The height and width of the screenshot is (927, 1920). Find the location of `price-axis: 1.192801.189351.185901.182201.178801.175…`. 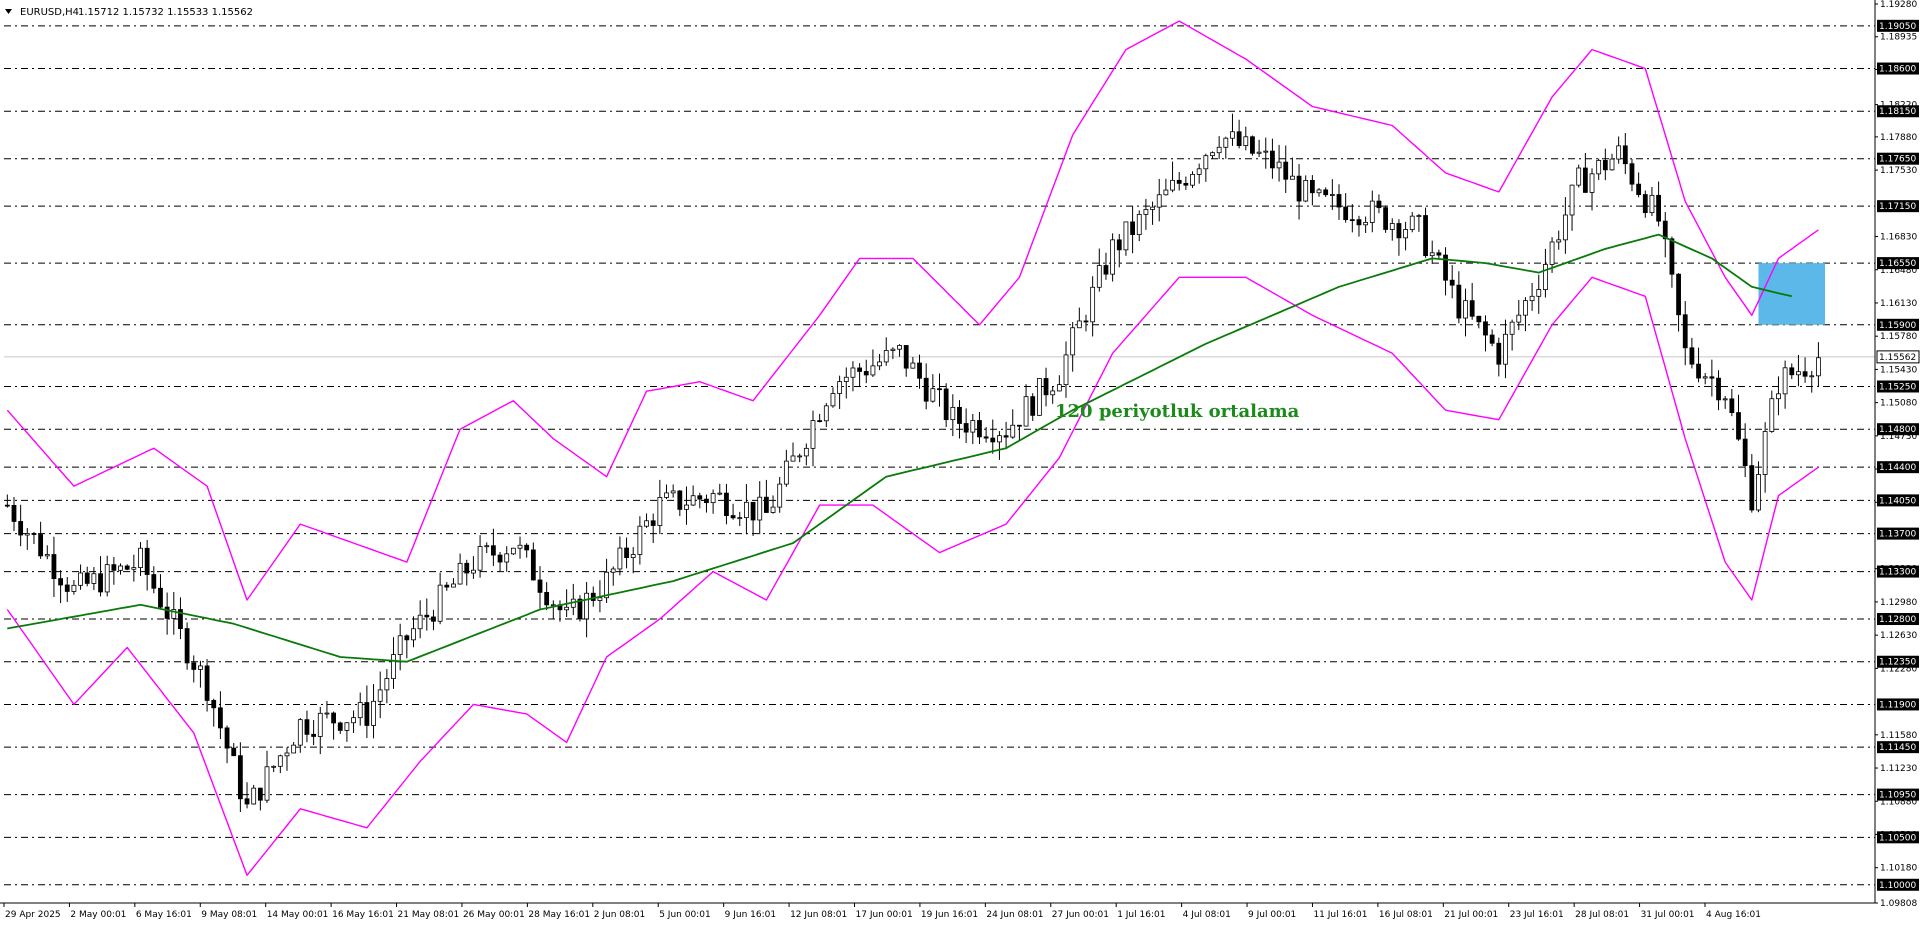

price-axis: 1.192801.189351.185901.182201.178801.175… is located at coordinates (1897, 454).